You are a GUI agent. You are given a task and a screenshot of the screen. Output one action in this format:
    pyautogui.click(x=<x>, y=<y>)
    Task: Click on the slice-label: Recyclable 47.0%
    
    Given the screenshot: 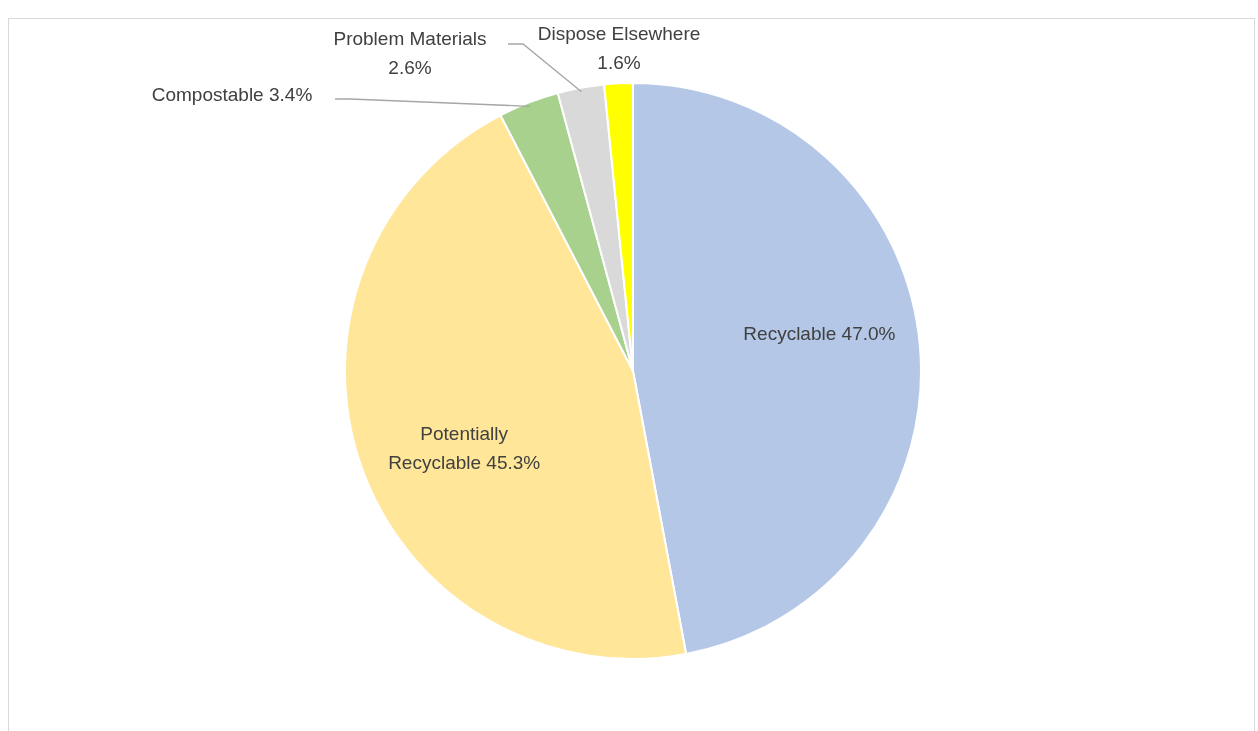 What is the action you would take?
    pyautogui.click(x=819, y=333)
    